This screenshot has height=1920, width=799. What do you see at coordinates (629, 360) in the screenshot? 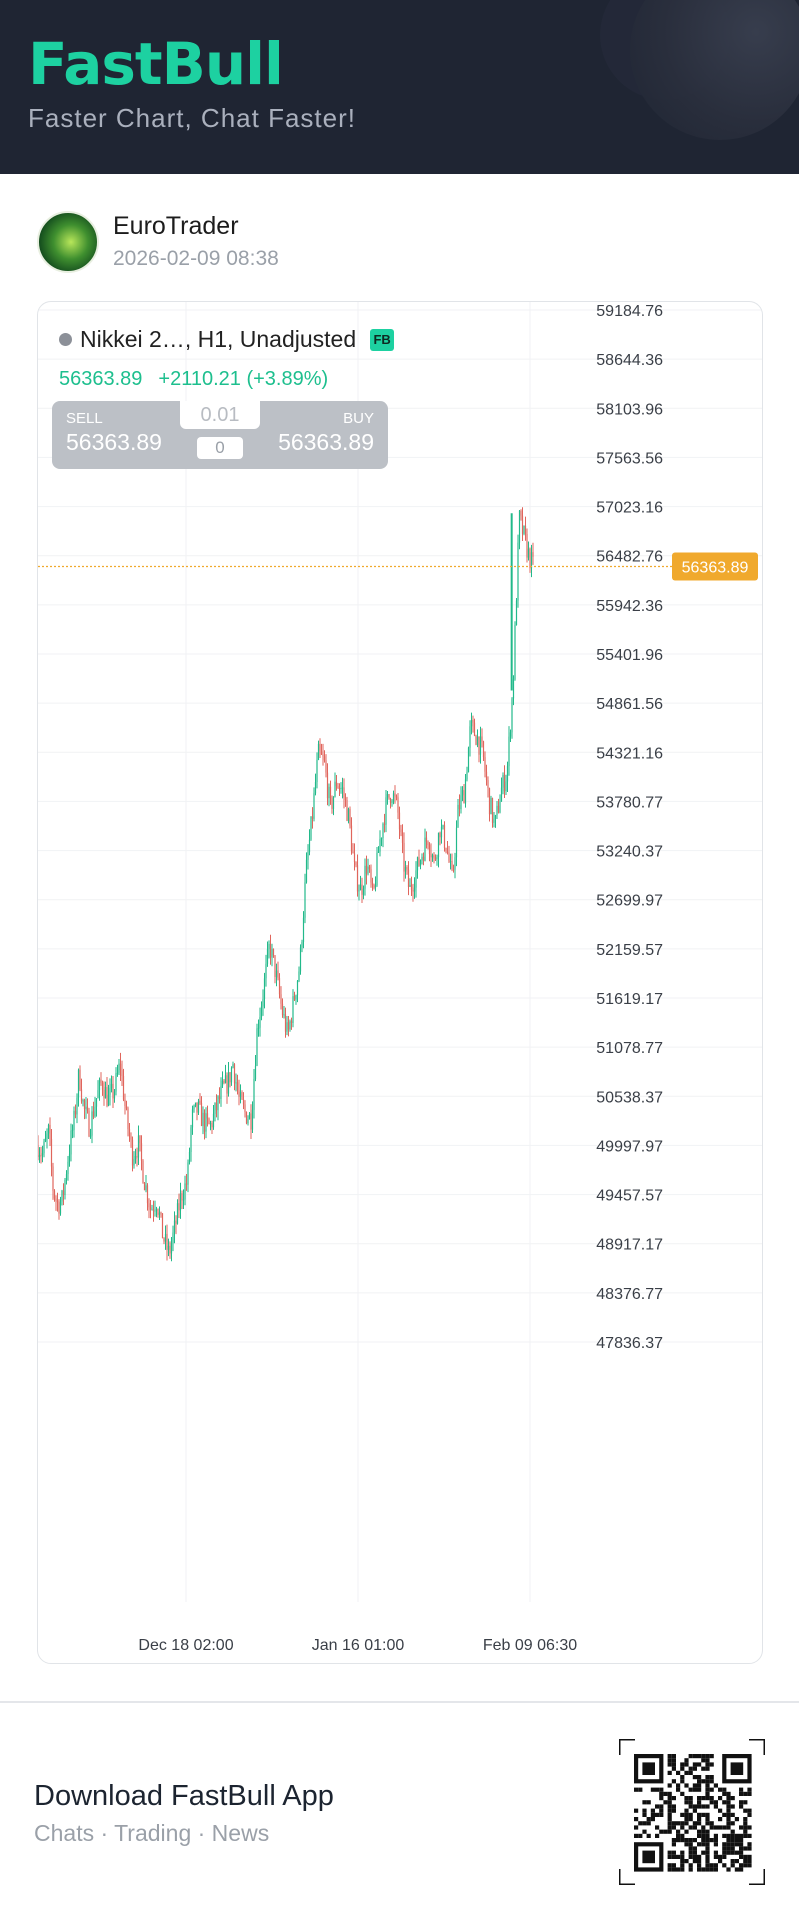
I see `y-tick-label: 58644.36` at bounding box center [629, 360].